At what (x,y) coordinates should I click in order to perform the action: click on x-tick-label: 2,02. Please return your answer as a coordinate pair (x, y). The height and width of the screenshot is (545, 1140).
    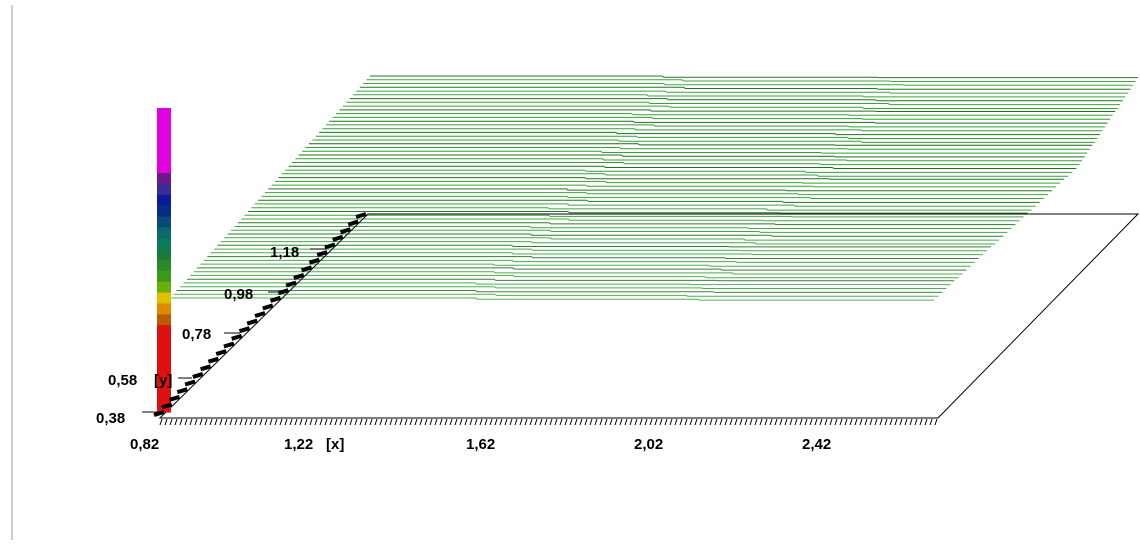
    Looking at the image, I should click on (648, 444).